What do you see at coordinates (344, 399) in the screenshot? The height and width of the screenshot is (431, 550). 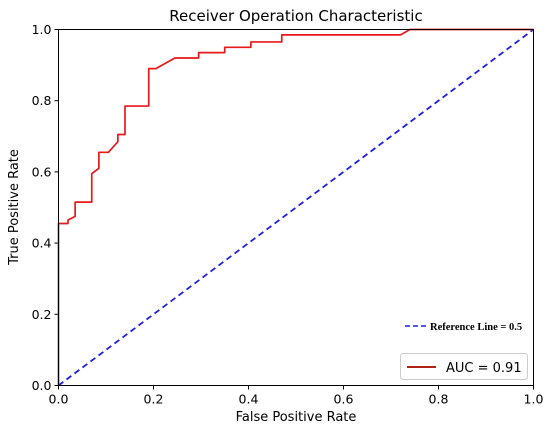 I see `x-tick-label: 0.6` at bounding box center [344, 399].